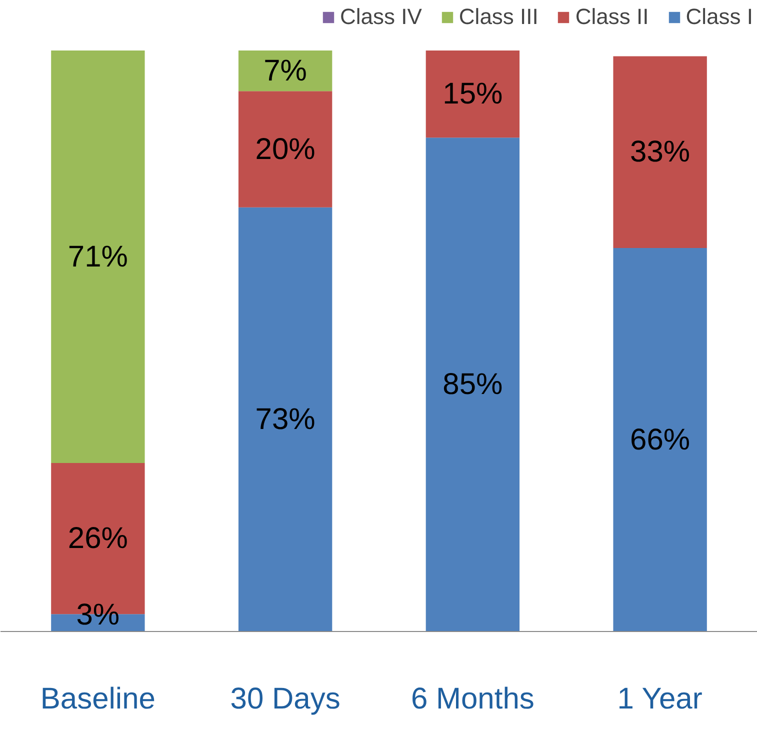  Describe the element at coordinates (285, 699) in the screenshot. I see `x-tick-label: 30 Days` at that location.